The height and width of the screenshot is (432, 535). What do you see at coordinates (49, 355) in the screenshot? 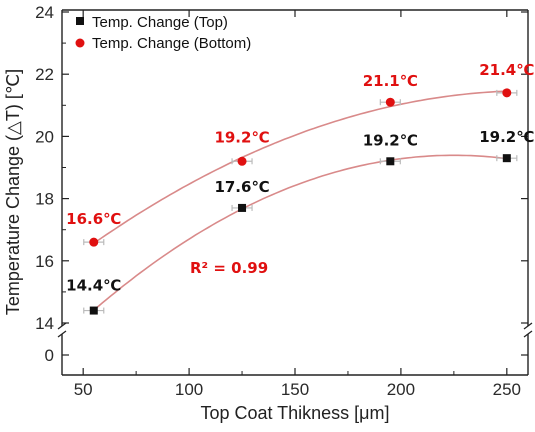
I see `y-tick-label: 0` at bounding box center [49, 355].